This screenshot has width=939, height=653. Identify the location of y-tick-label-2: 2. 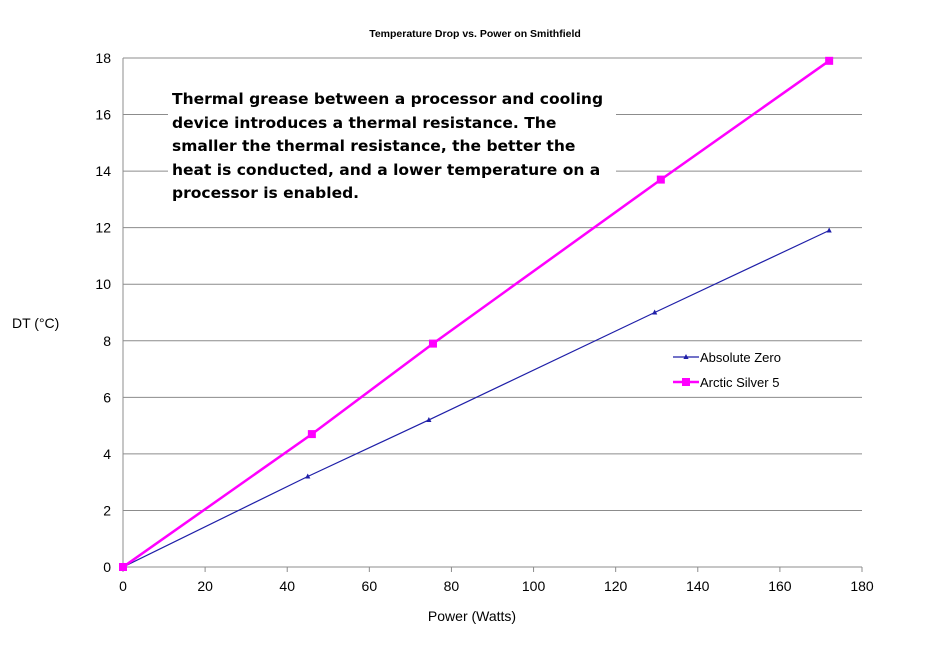
(107, 510).